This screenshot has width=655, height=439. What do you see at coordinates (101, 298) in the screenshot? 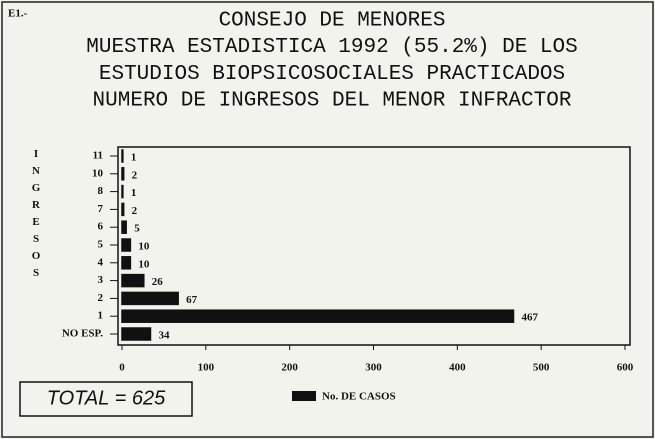
I see `y-tick-label: 2` at bounding box center [101, 298].